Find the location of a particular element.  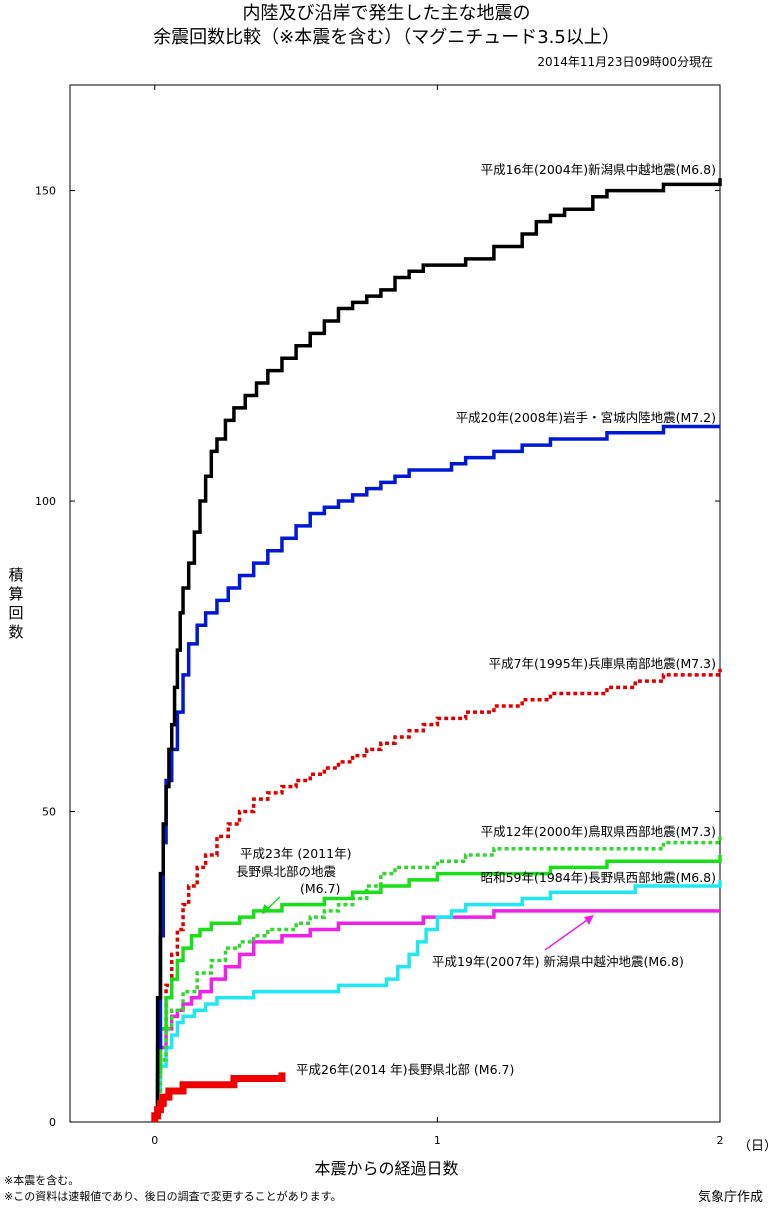

y-tick-label: 50 is located at coordinates (49, 812).